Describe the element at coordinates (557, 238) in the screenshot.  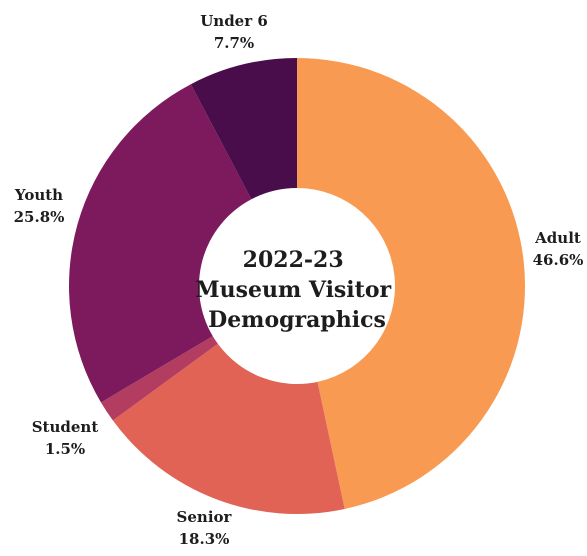
I see `slice-category-adult: Adult` at that location.